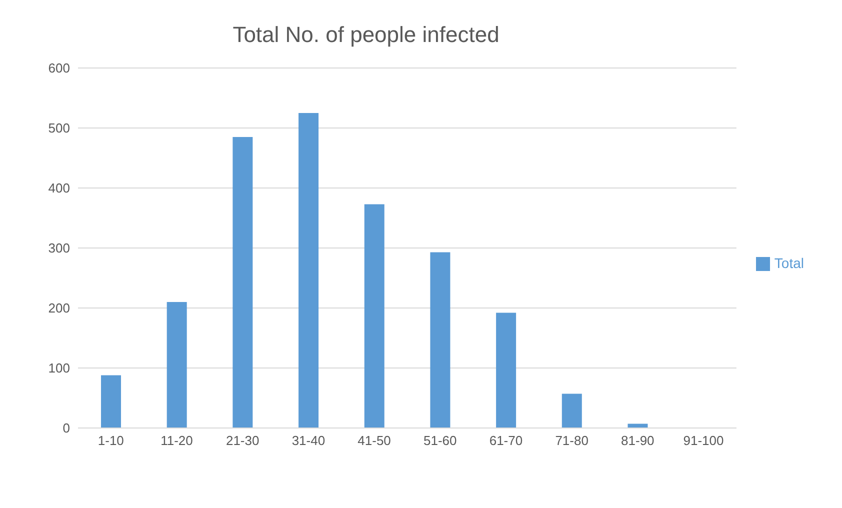  I want to click on y-tick-label: 100, so click(59, 368).